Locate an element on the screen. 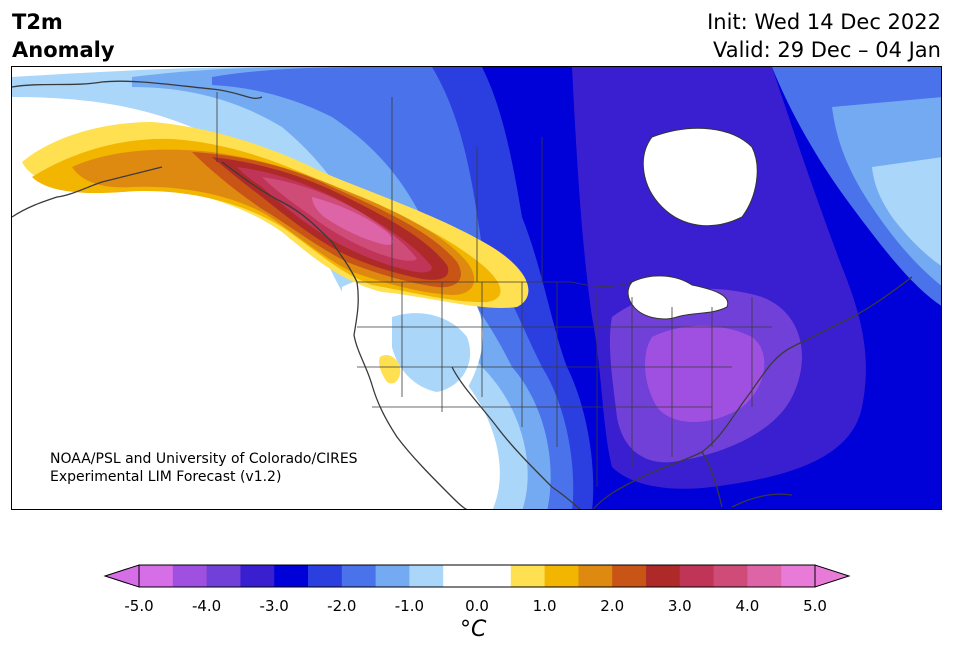 The image size is (953, 656). colorbar-tick-label: -3.0 is located at coordinates (274, 606).